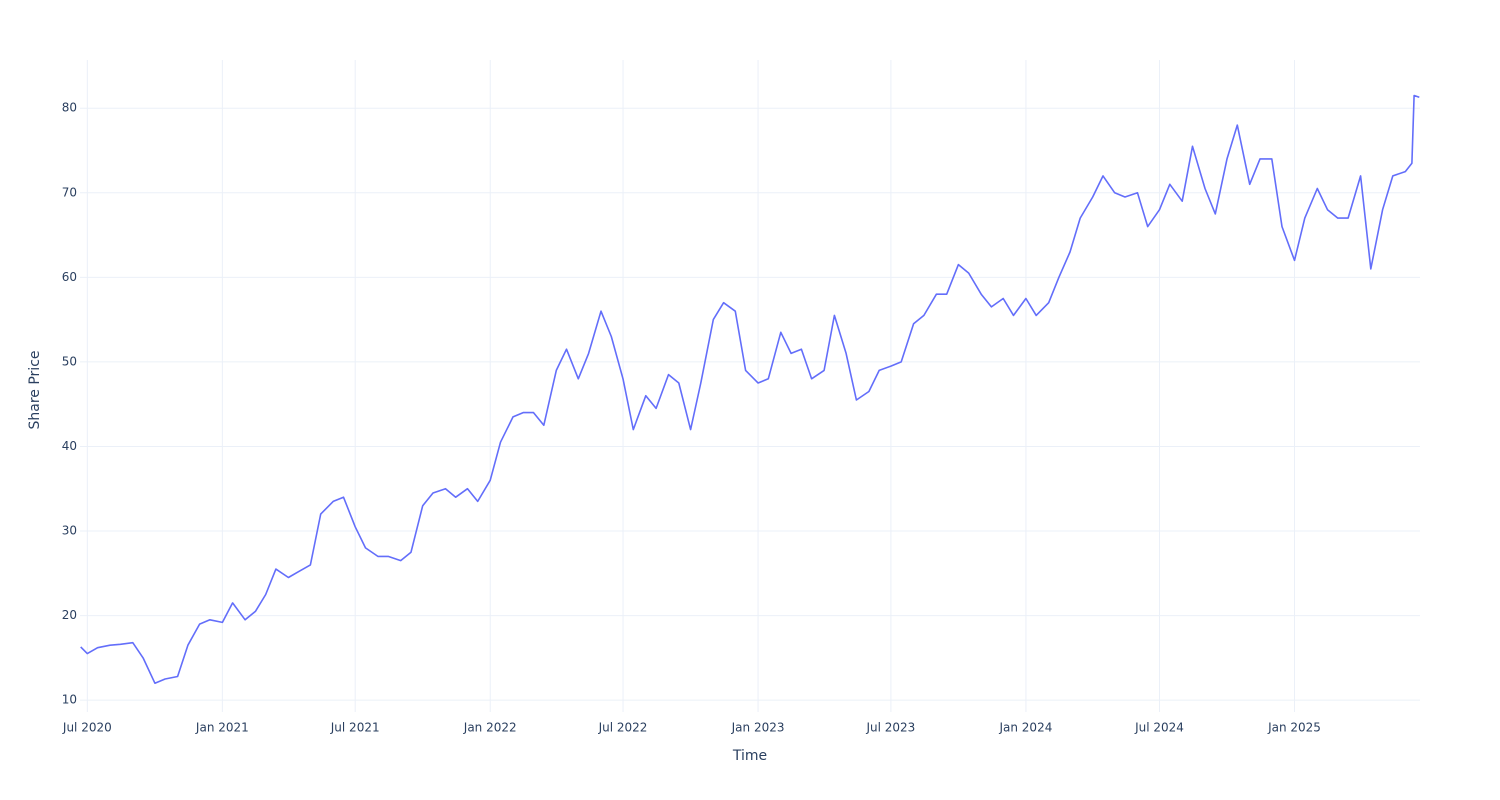 Image resolution: width=1500 pixels, height=800 pixels. Describe the element at coordinates (69, 700) in the screenshot. I see `y-tick-label: 10` at that location.